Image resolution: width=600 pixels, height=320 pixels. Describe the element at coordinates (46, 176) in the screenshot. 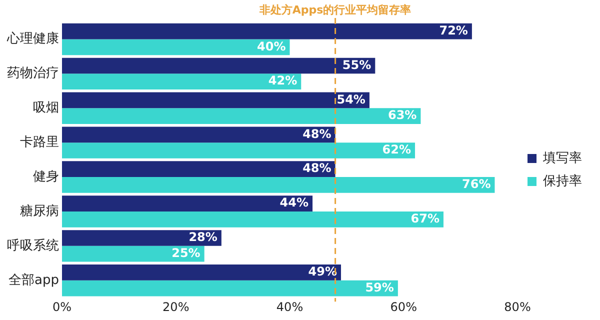

I see `y-tick-label: 健身` at that location.